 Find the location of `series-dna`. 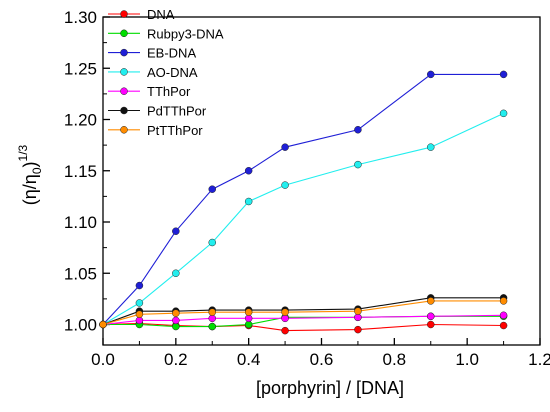

series-dna is located at coordinates (303, 327).